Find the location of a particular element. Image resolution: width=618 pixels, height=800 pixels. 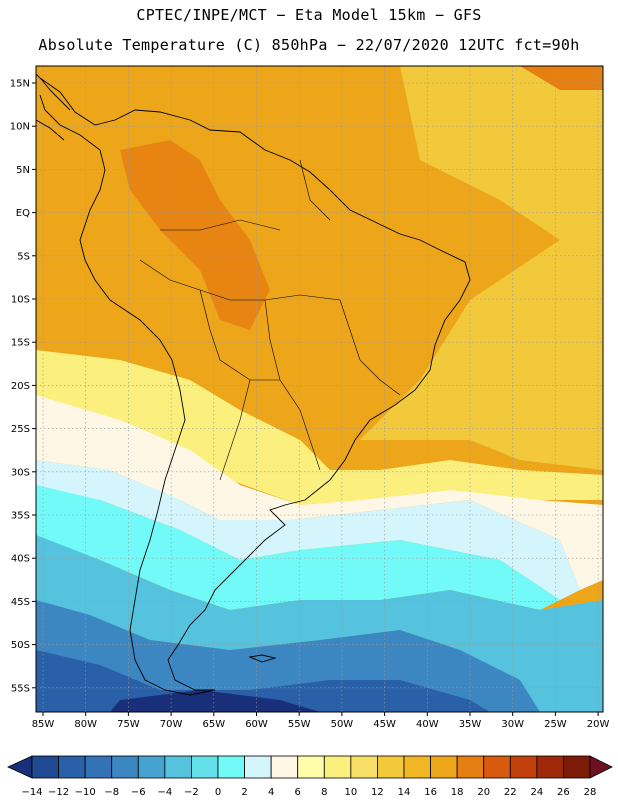

colorbar-label: −10 is located at coordinates (85, 792).